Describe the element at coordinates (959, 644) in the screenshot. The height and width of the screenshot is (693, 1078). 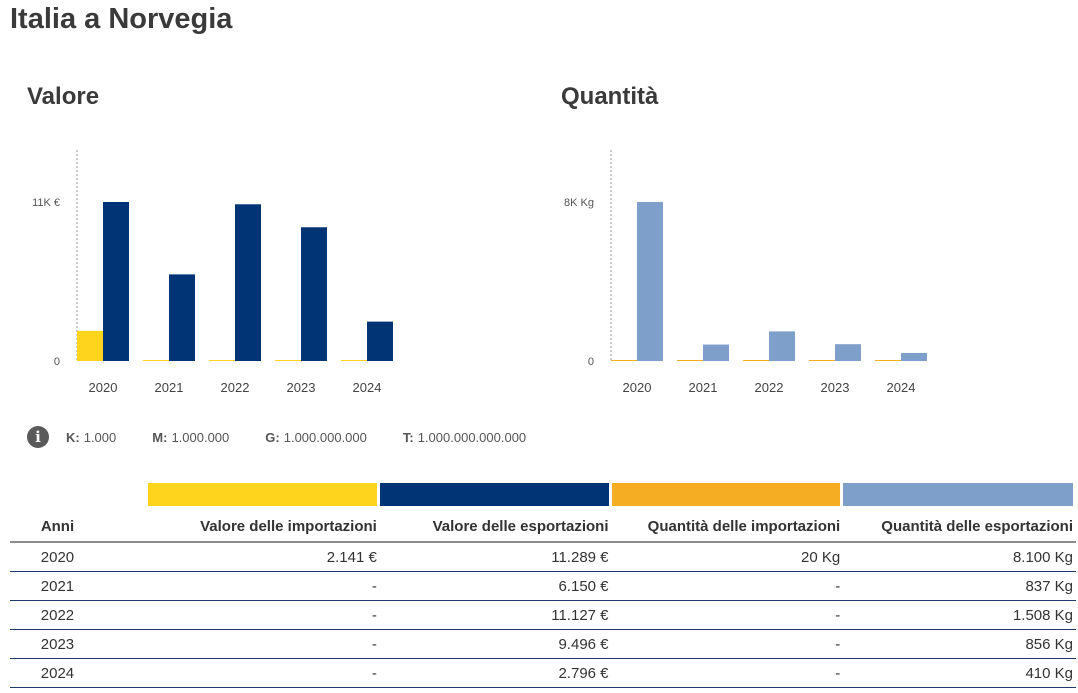
I see `cell-export-quantity: 856 Kg` at that location.